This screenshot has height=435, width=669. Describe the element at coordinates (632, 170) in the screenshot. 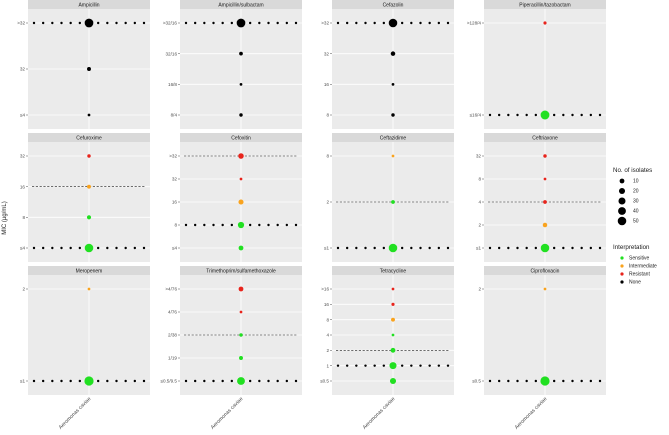

I see `legend-size-title: No. of isolates` at that location.